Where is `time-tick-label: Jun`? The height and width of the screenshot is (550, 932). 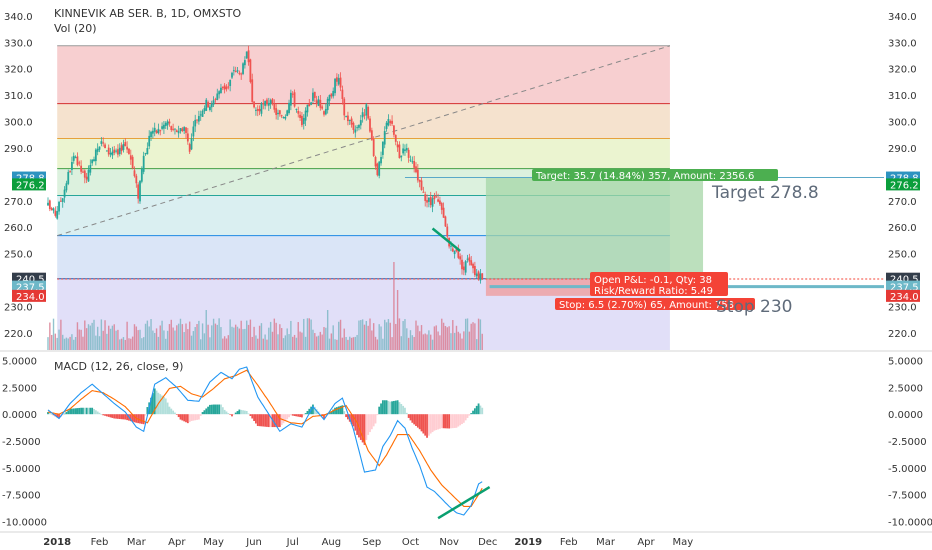 time-tick-label: Jun is located at coordinates (253, 542).